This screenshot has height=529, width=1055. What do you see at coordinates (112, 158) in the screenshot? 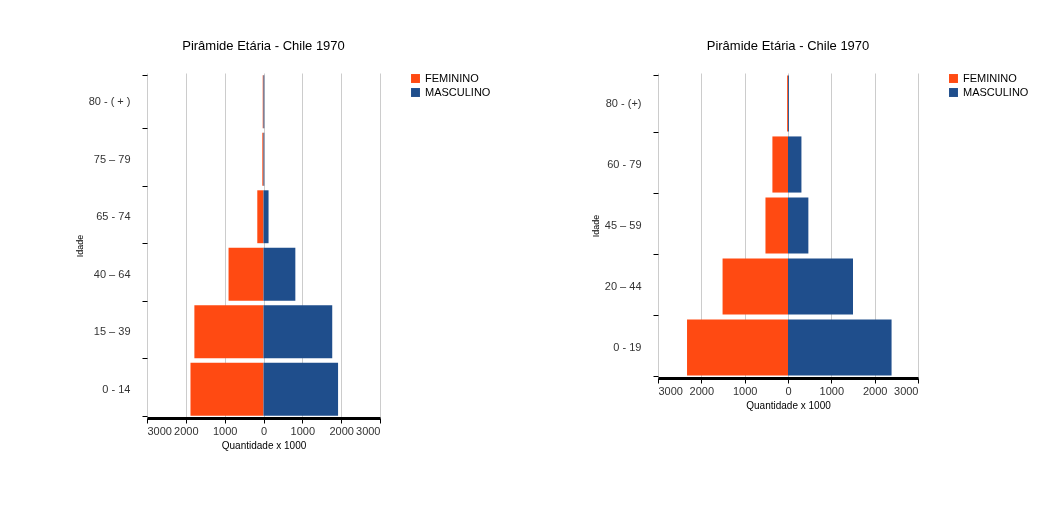
I see `y-tick-label: 75 – 79` at bounding box center [112, 158].